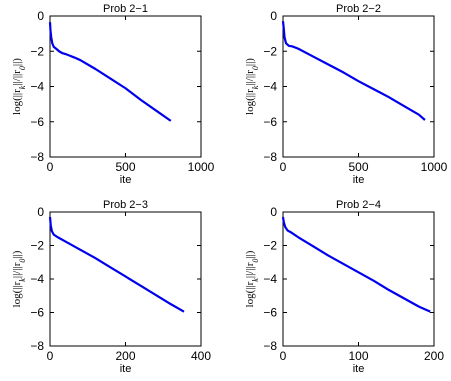 The height and width of the screenshot is (381, 451). What do you see at coordinates (201, 356) in the screenshot?
I see `x-tick-label: 400` at bounding box center [201, 356].